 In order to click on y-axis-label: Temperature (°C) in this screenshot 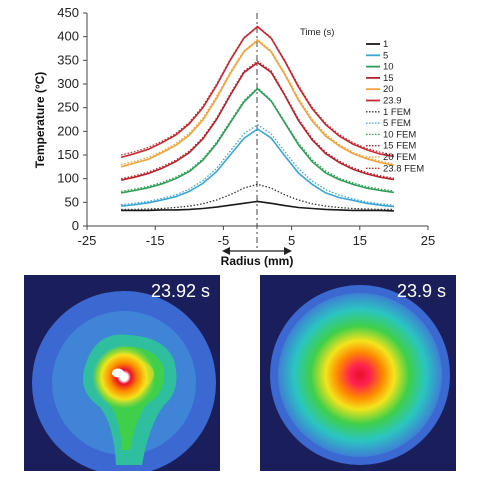, I will do `click(40, 120)`.